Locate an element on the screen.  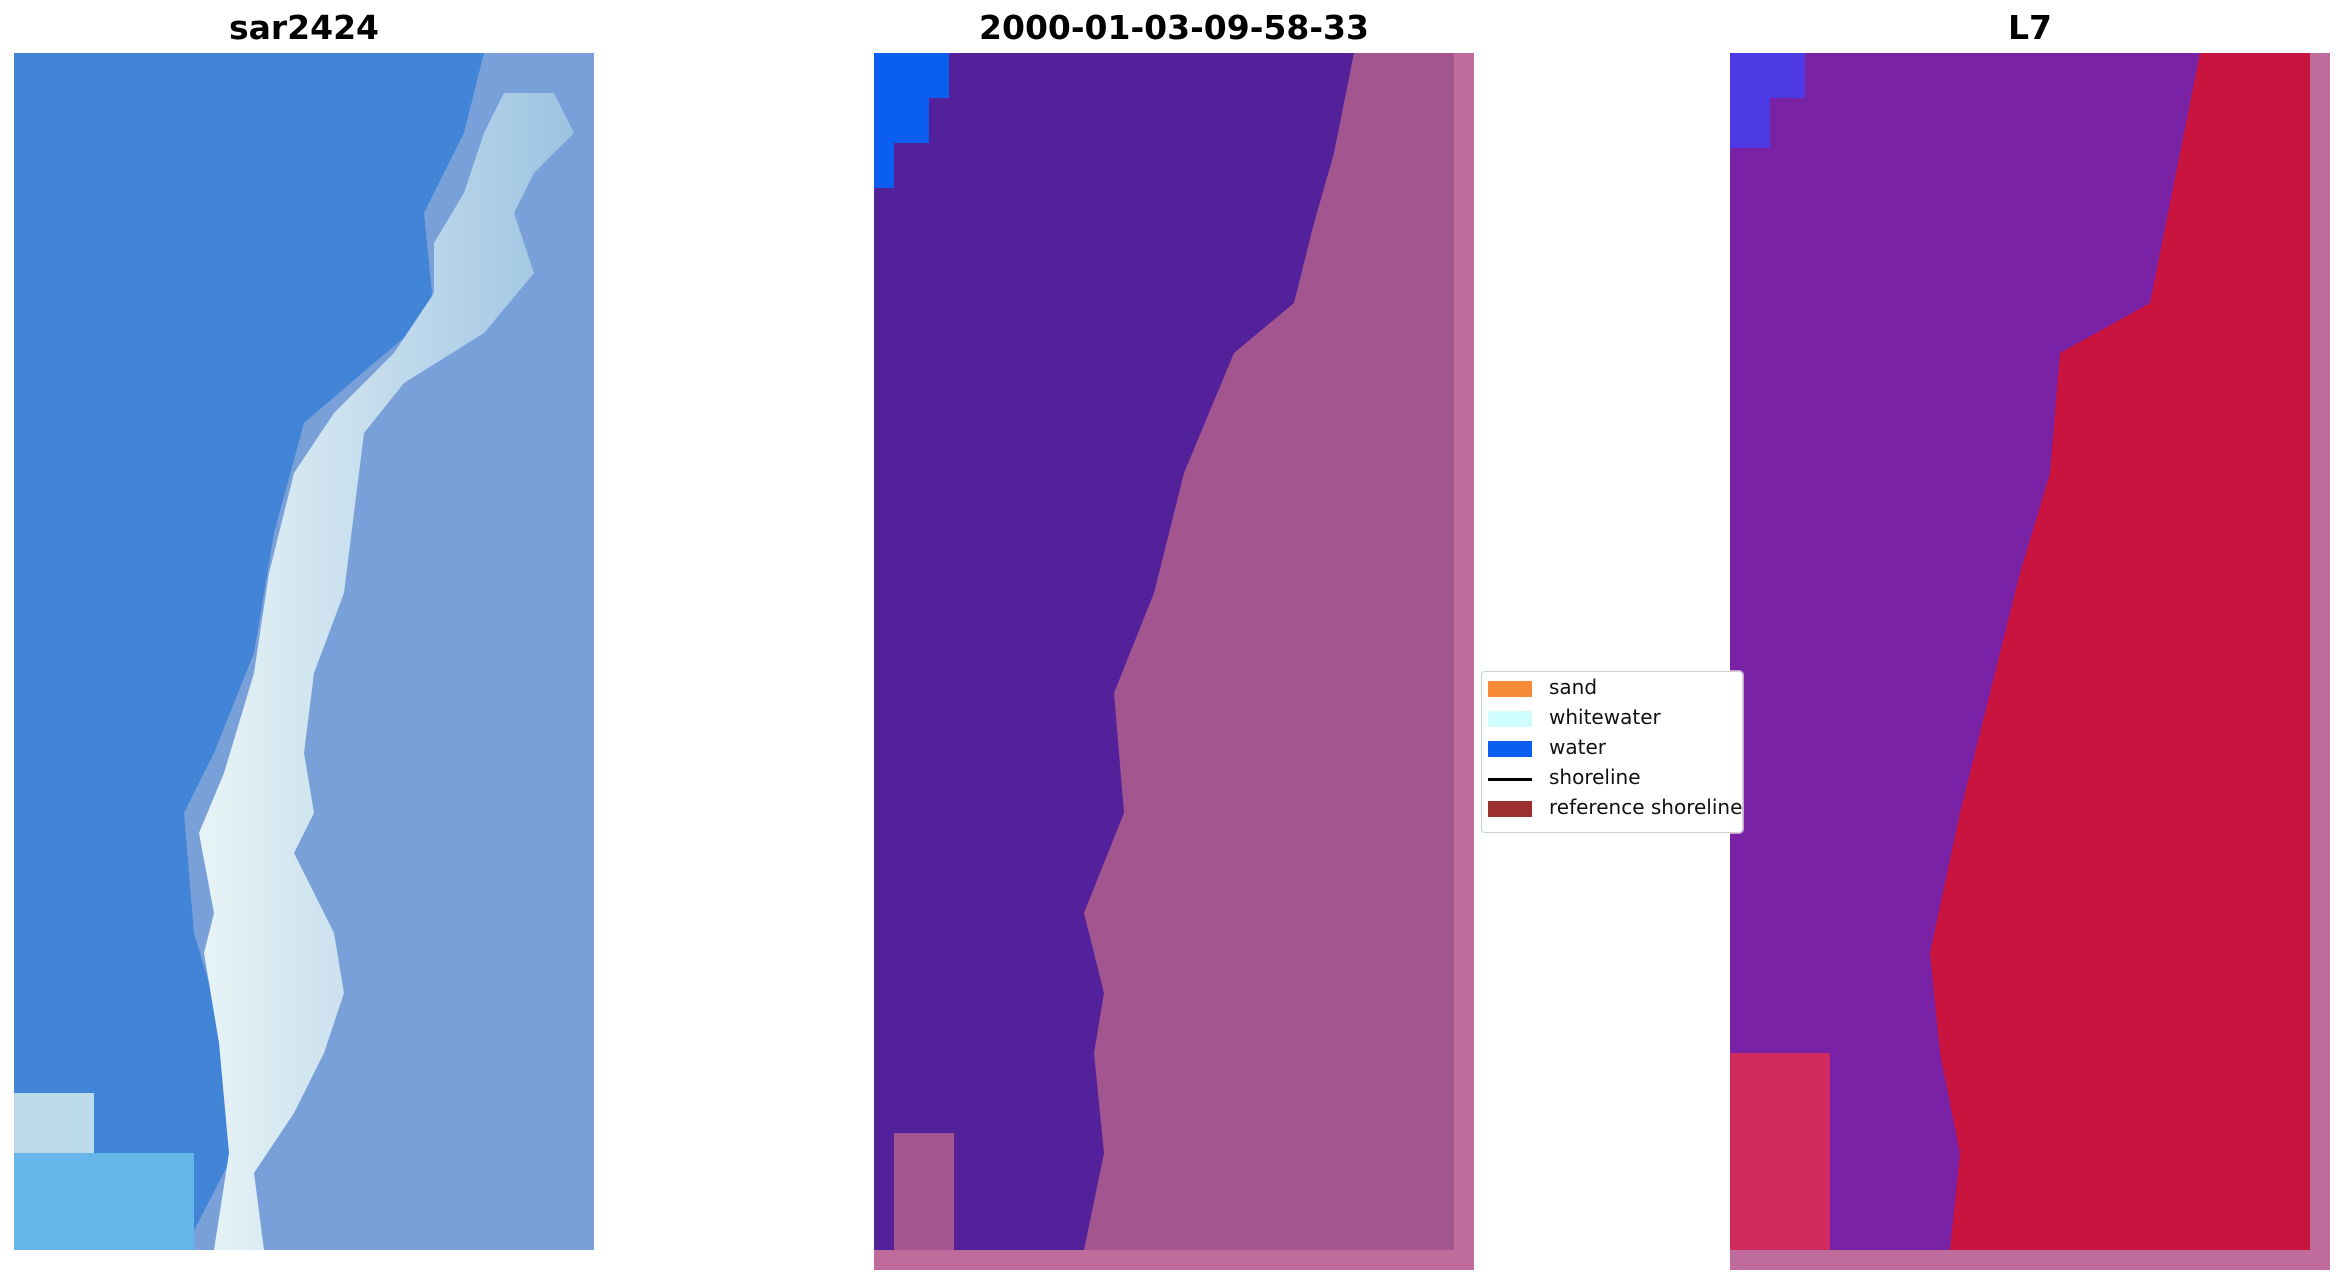
panel-title-left: sar2424 is located at coordinates (304, 27).